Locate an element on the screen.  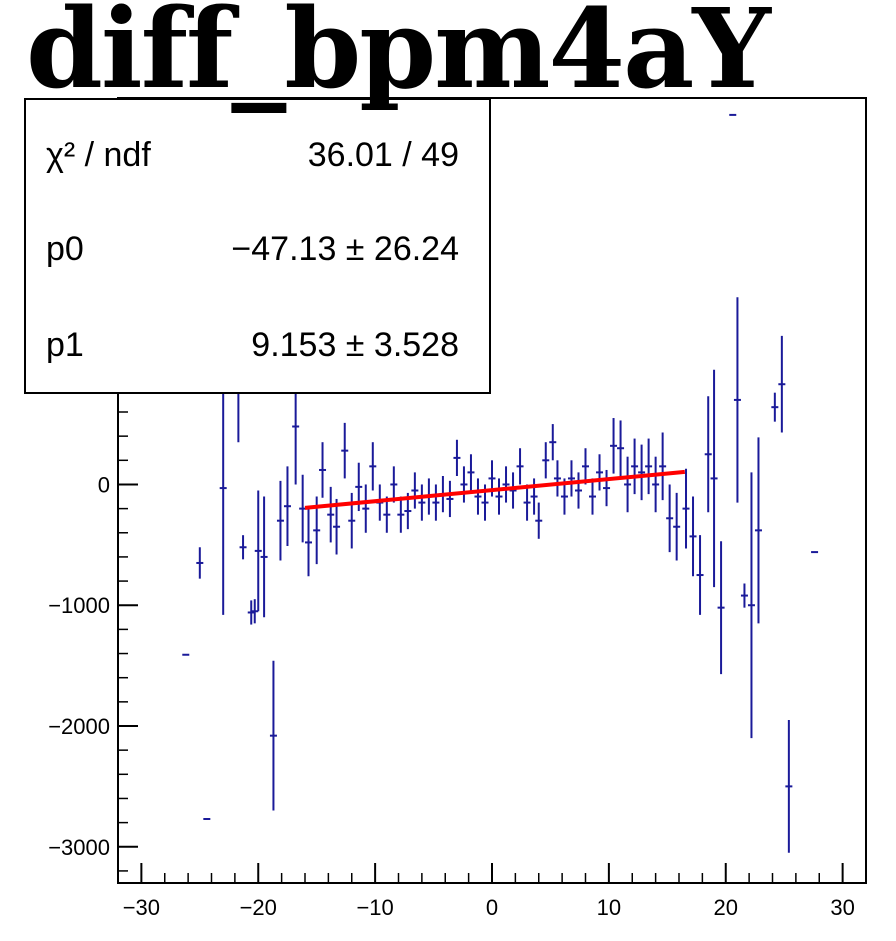
chart-title: diff_bpm4aY is located at coordinates (398, 56).